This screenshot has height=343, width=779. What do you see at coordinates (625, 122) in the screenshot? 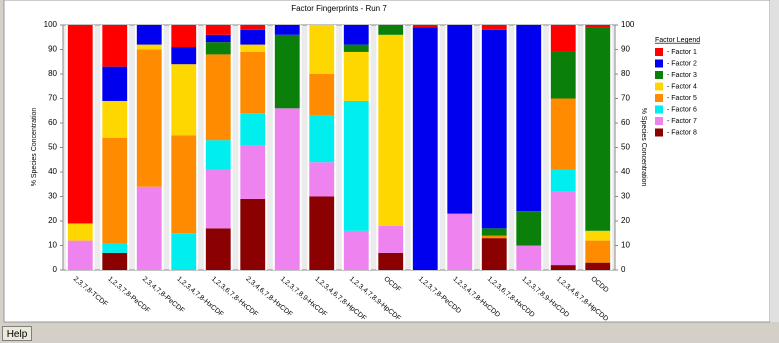
I see `y2-tick-label: 60` at bounding box center [625, 122].